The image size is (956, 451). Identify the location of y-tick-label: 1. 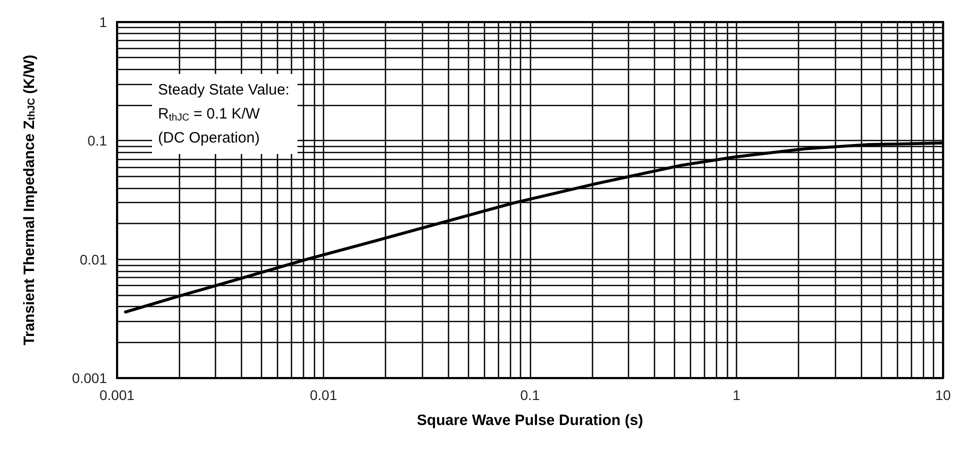
(103, 22).